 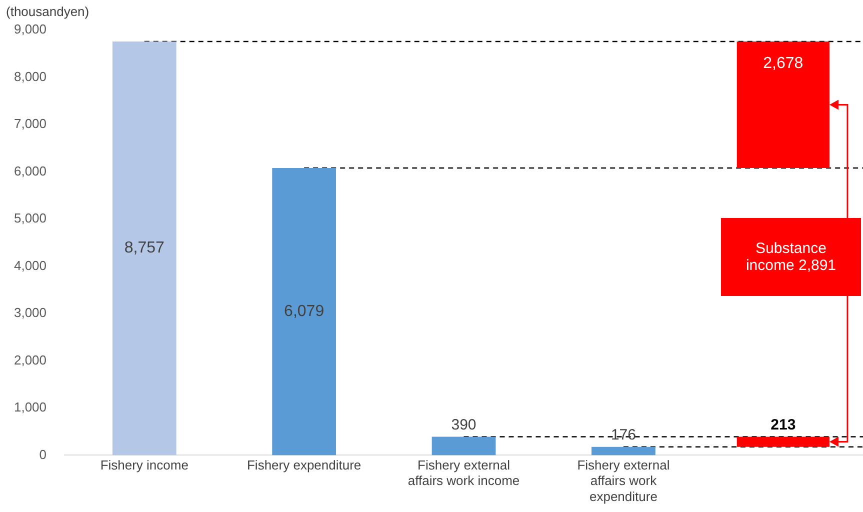 What do you see at coordinates (304, 465) in the screenshot?
I see `x-tick-label: Fishery expenditure` at bounding box center [304, 465].